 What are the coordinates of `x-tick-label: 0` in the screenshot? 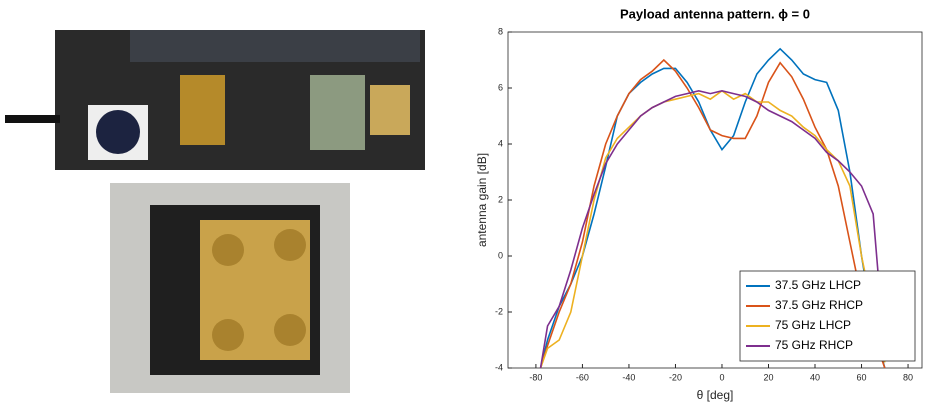 It's located at (721, 377).